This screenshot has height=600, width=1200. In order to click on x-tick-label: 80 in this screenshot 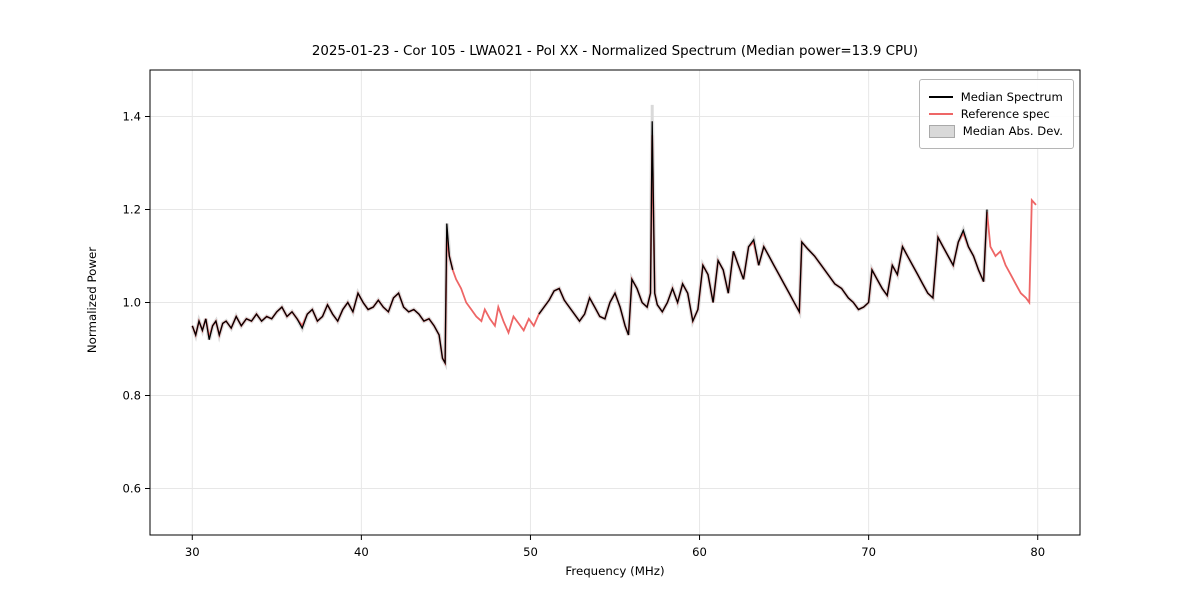, I will do `click(1037, 552)`.